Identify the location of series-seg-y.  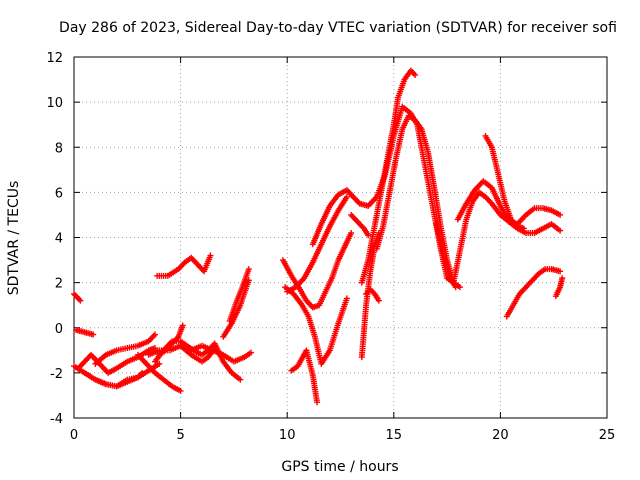
(504, 182).